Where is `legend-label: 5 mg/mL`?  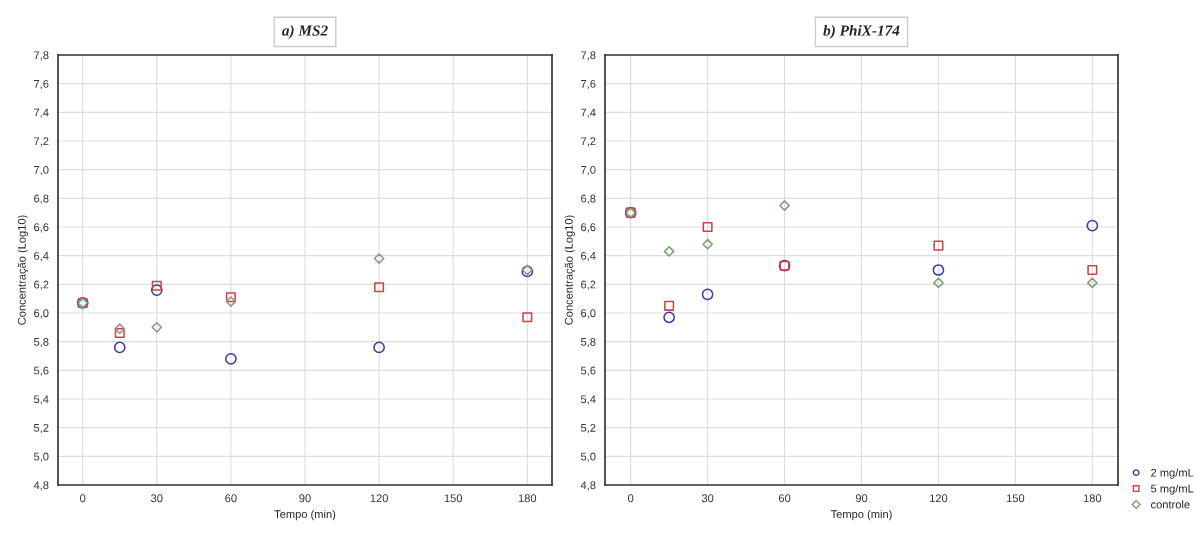
legend-label: 5 mg/mL is located at coordinates (1172, 489).